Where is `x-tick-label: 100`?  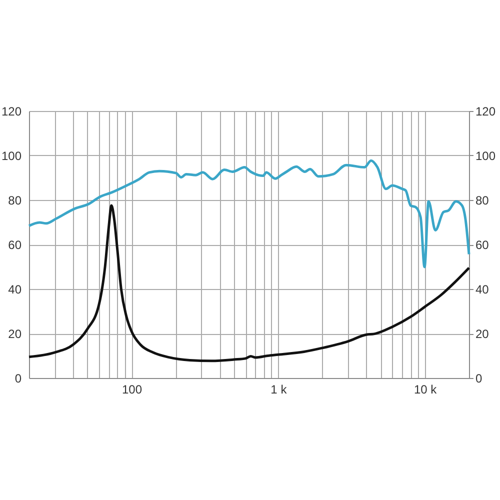
x-tick-label: 100 is located at coordinates (132, 389).